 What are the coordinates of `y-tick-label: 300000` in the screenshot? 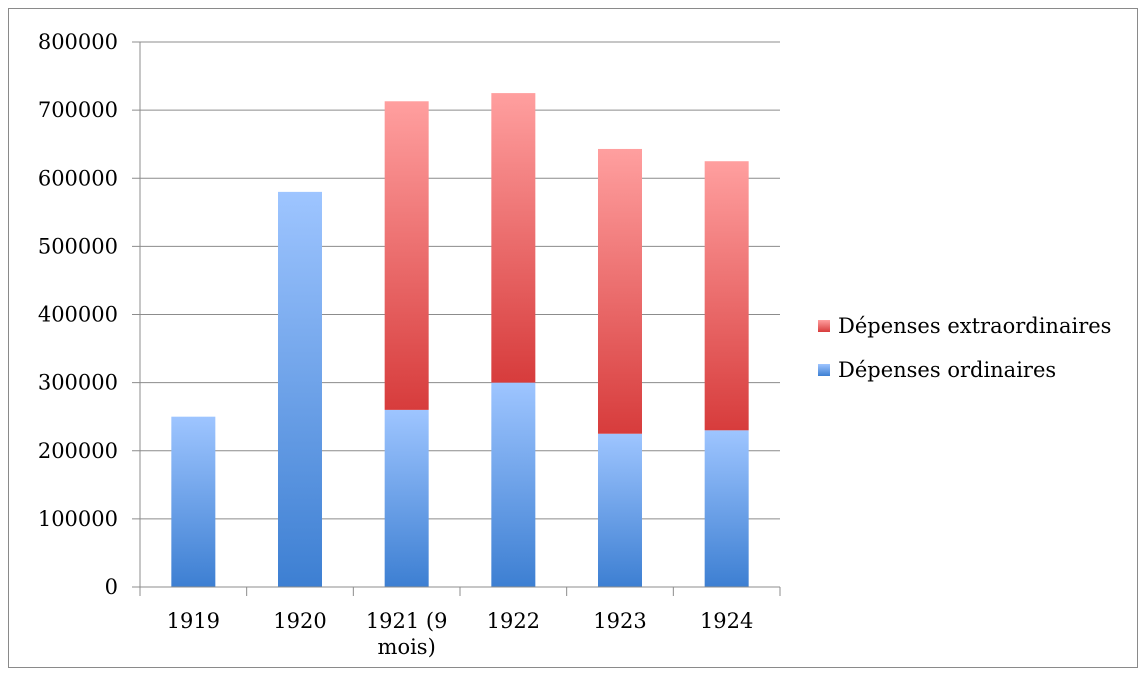 It's located at (78, 383).